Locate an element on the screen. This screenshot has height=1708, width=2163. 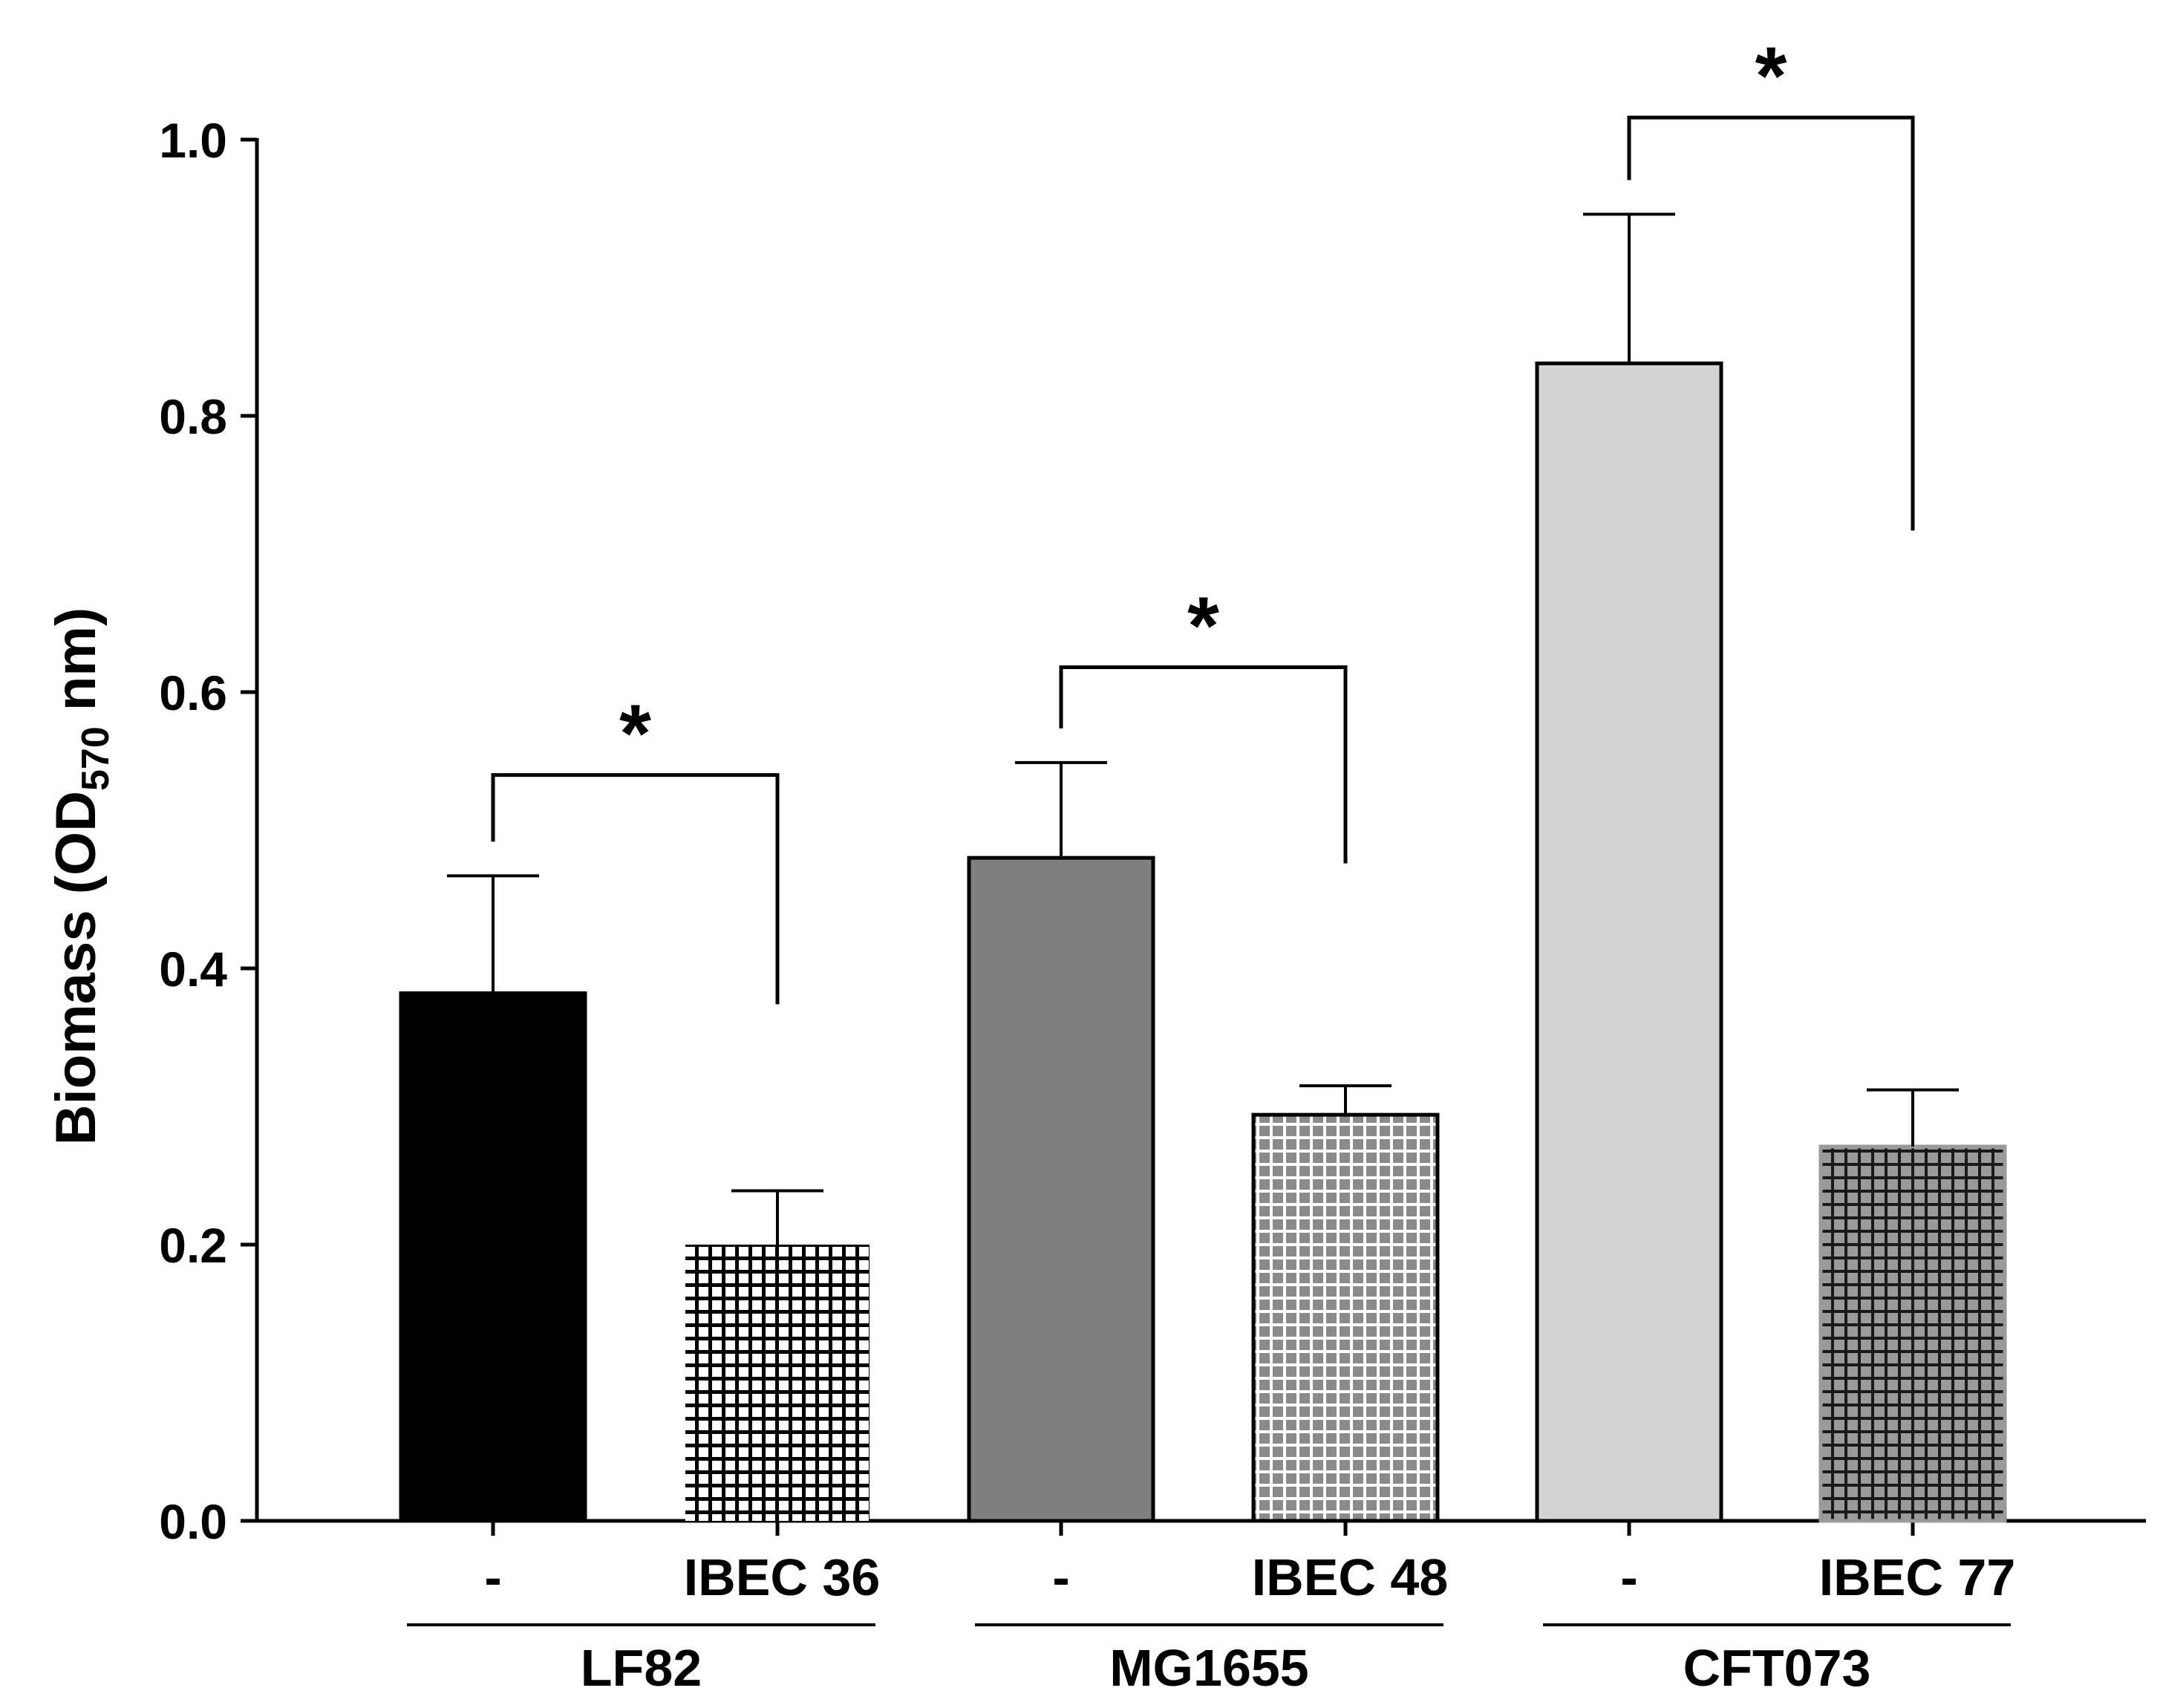
group-label: LF82 is located at coordinates (641, 1668).